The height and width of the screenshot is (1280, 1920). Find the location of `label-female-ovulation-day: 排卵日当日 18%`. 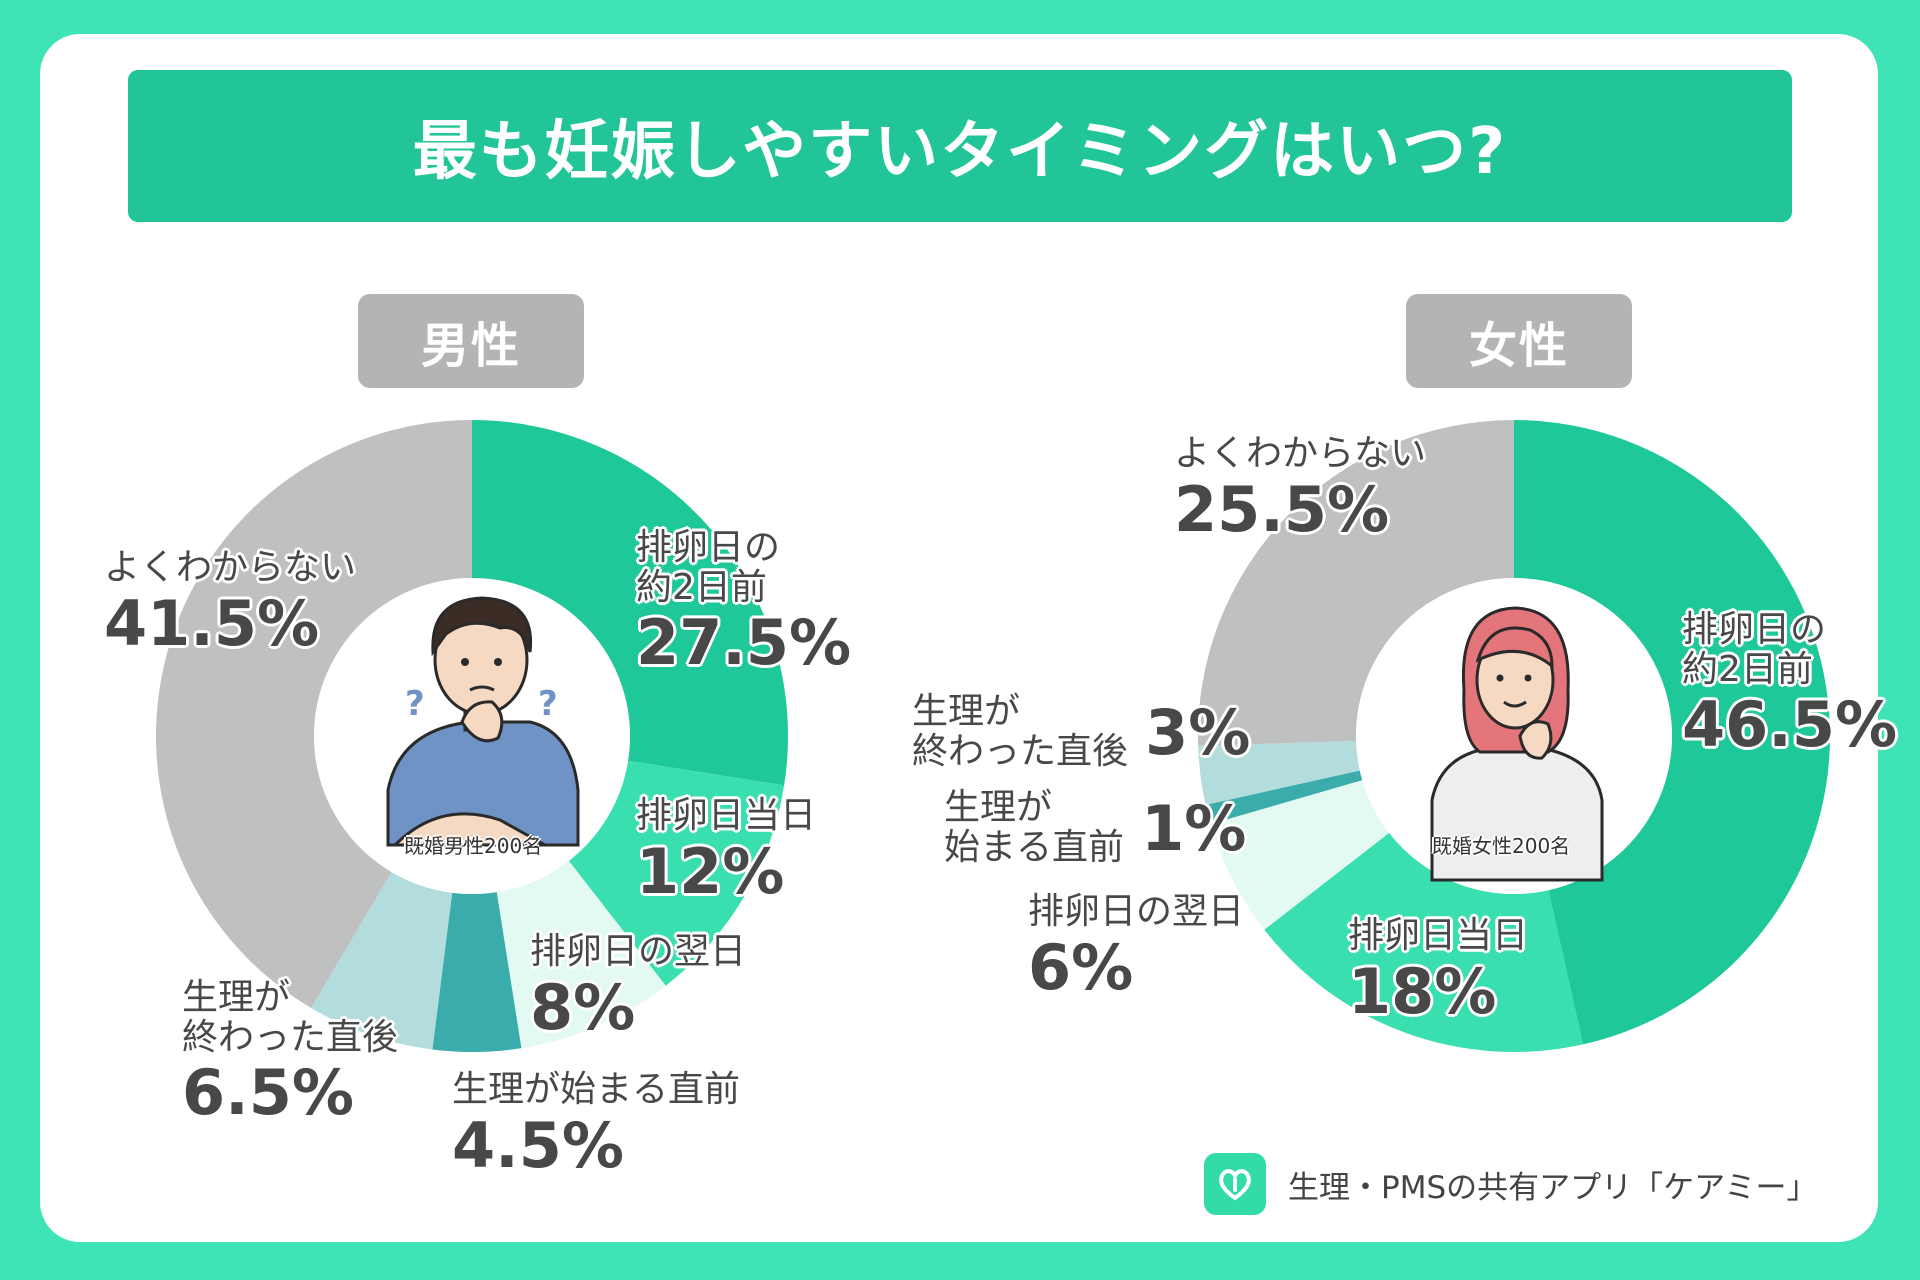

label-female-ovulation-day: 排卵日当日 18% is located at coordinates (1438, 971).